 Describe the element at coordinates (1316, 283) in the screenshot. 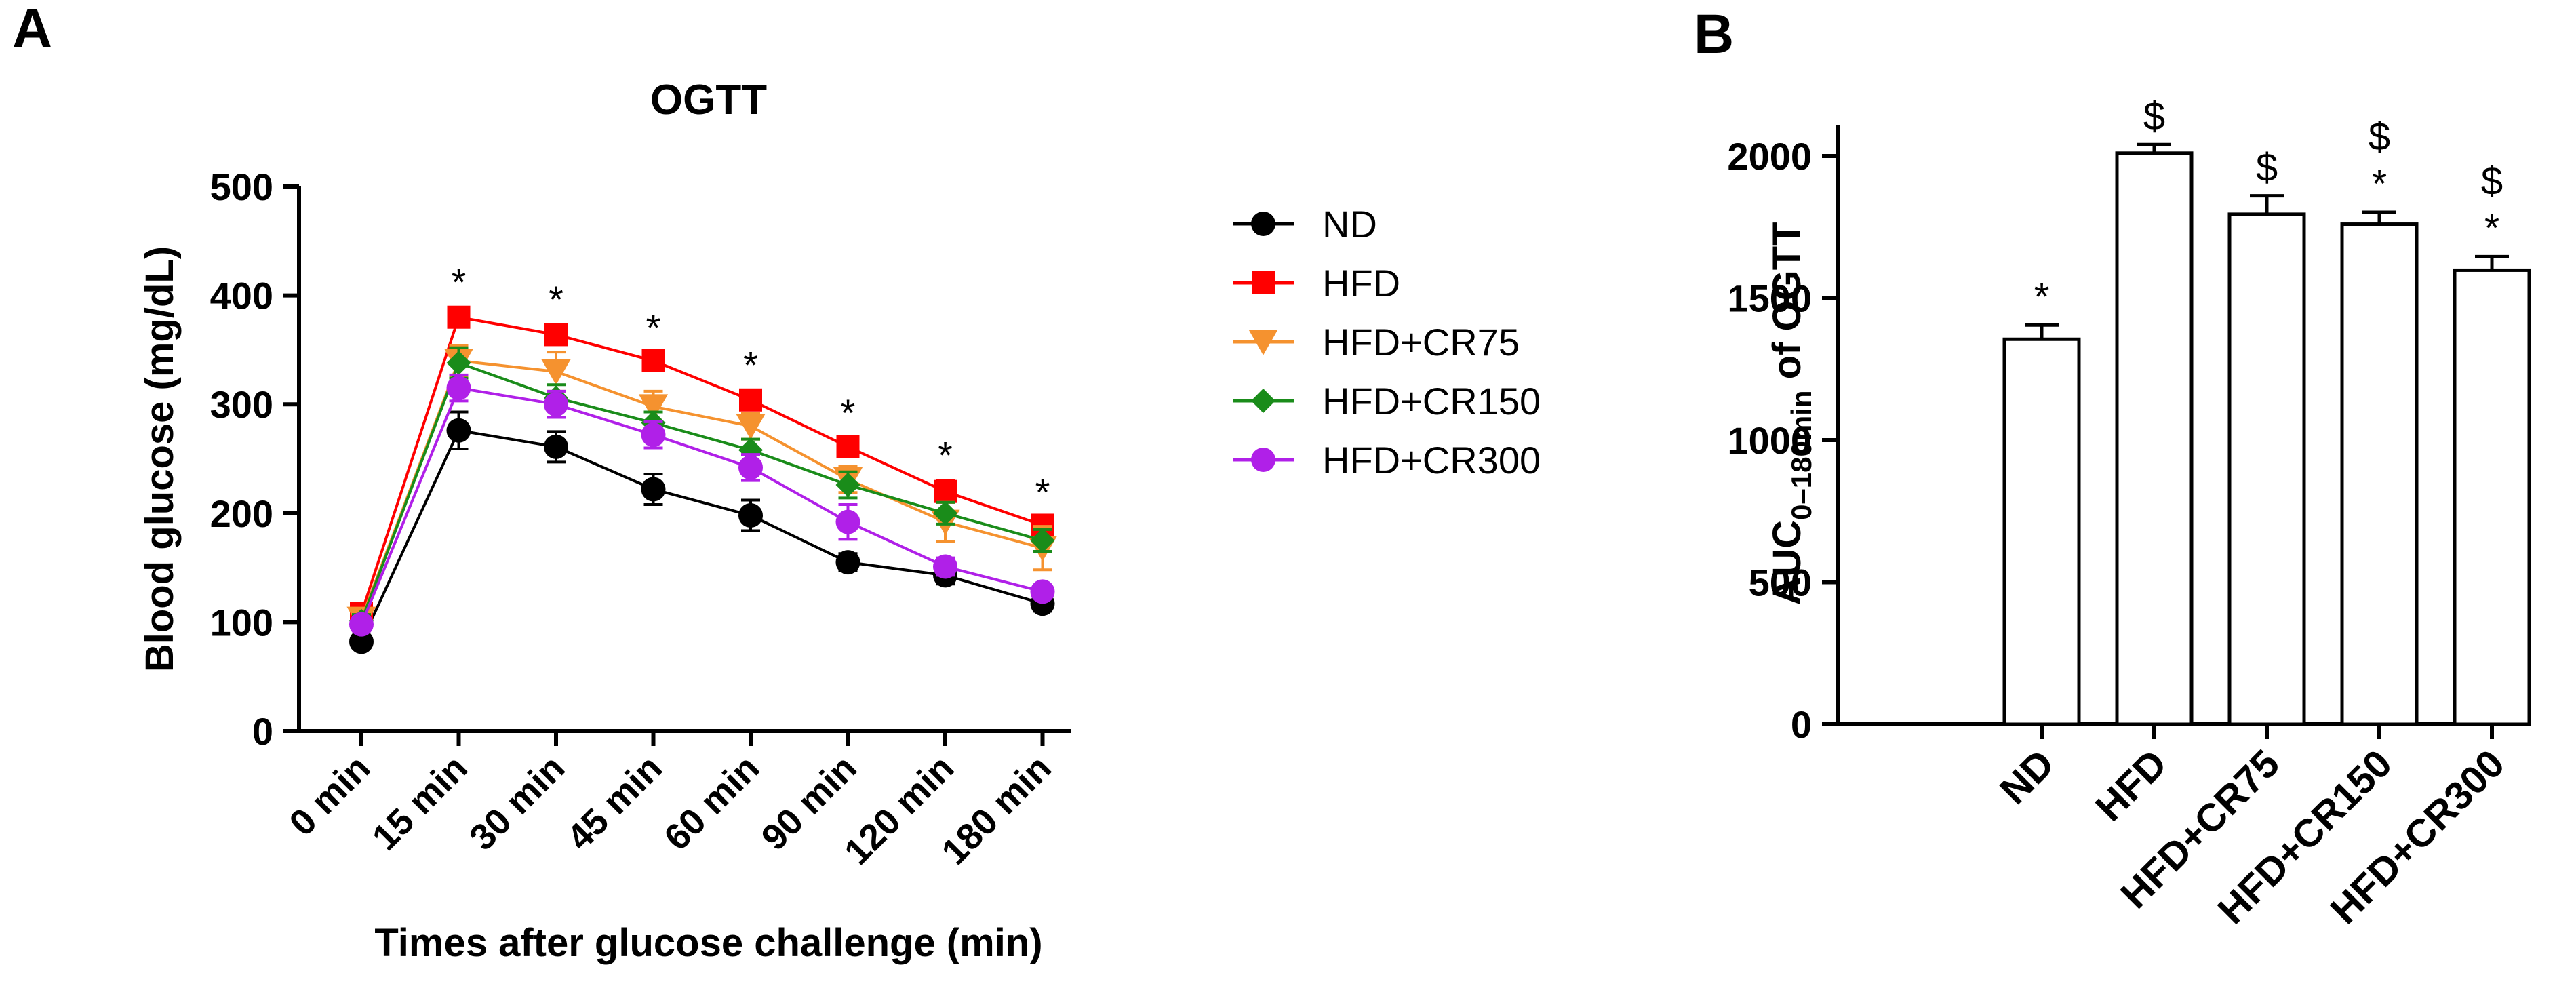

I see `legend-item: HFD` at that location.